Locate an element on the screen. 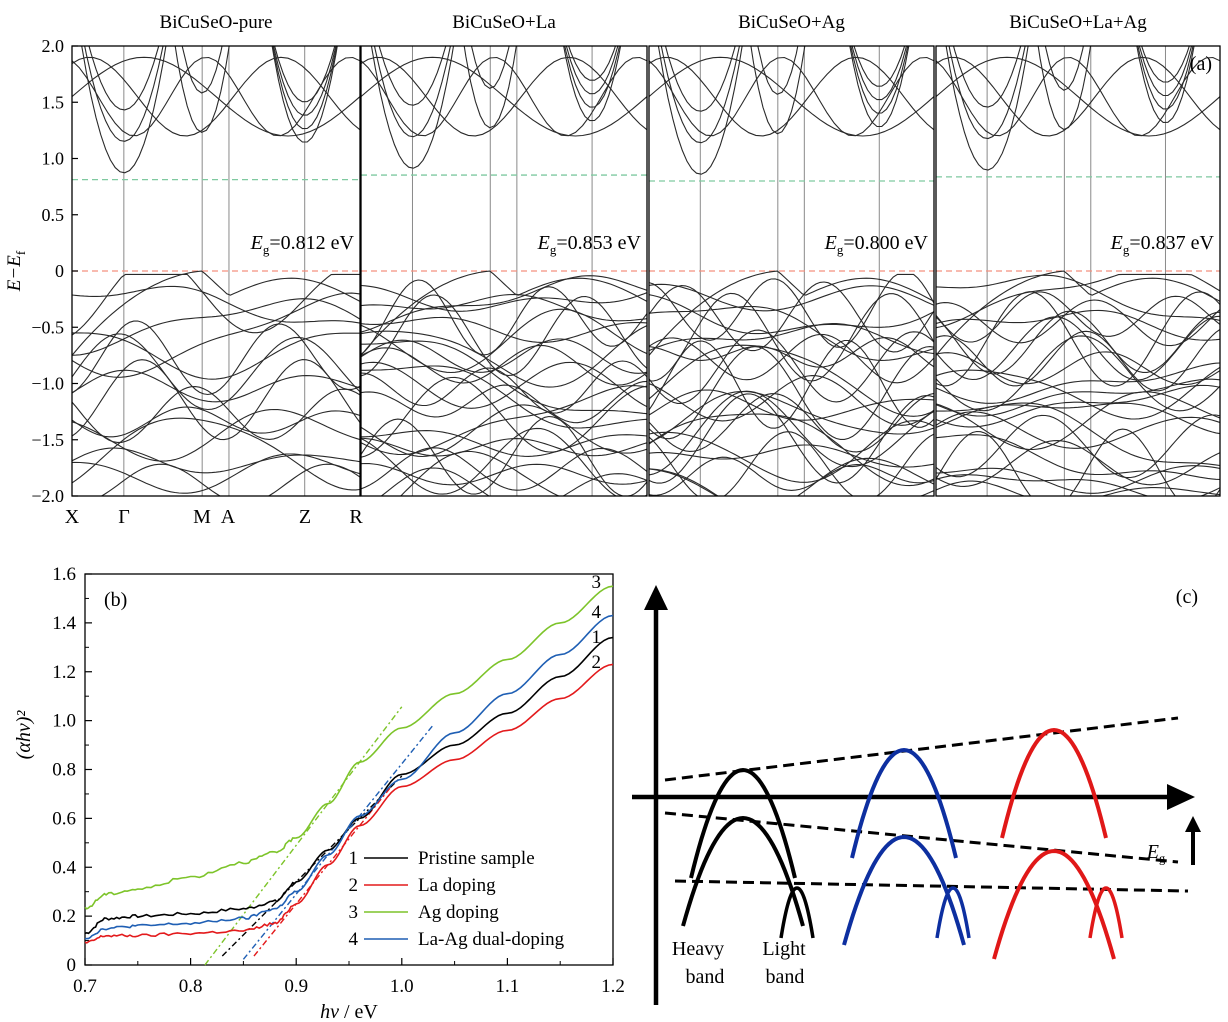  y-tick-label: 0.8 is located at coordinates (64, 770).